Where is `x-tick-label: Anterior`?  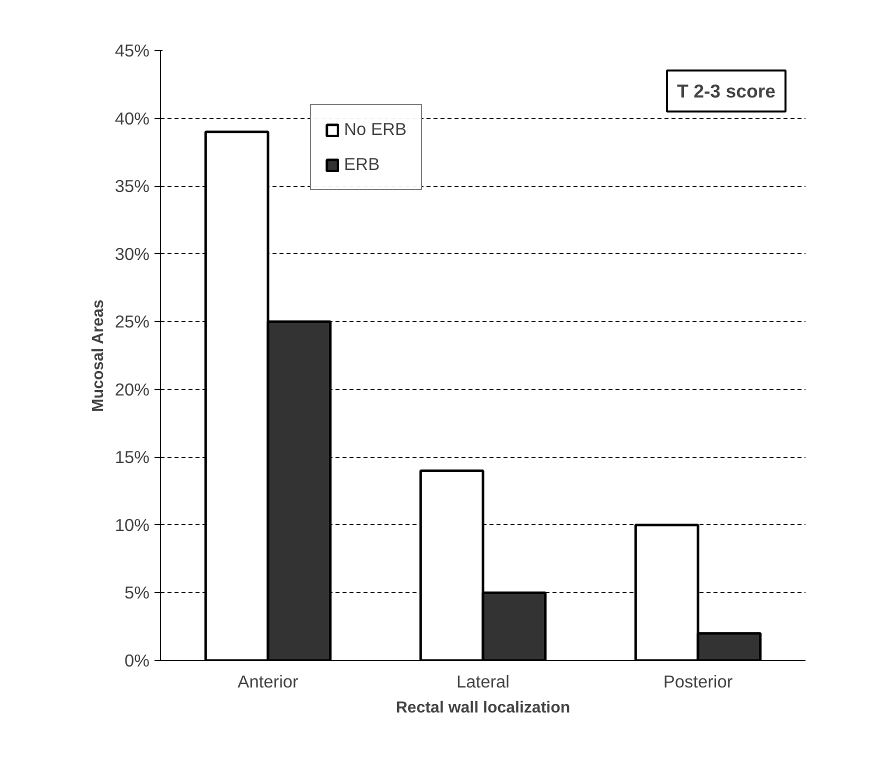 x-tick-label: Anterior is located at coordinates (268, 682).